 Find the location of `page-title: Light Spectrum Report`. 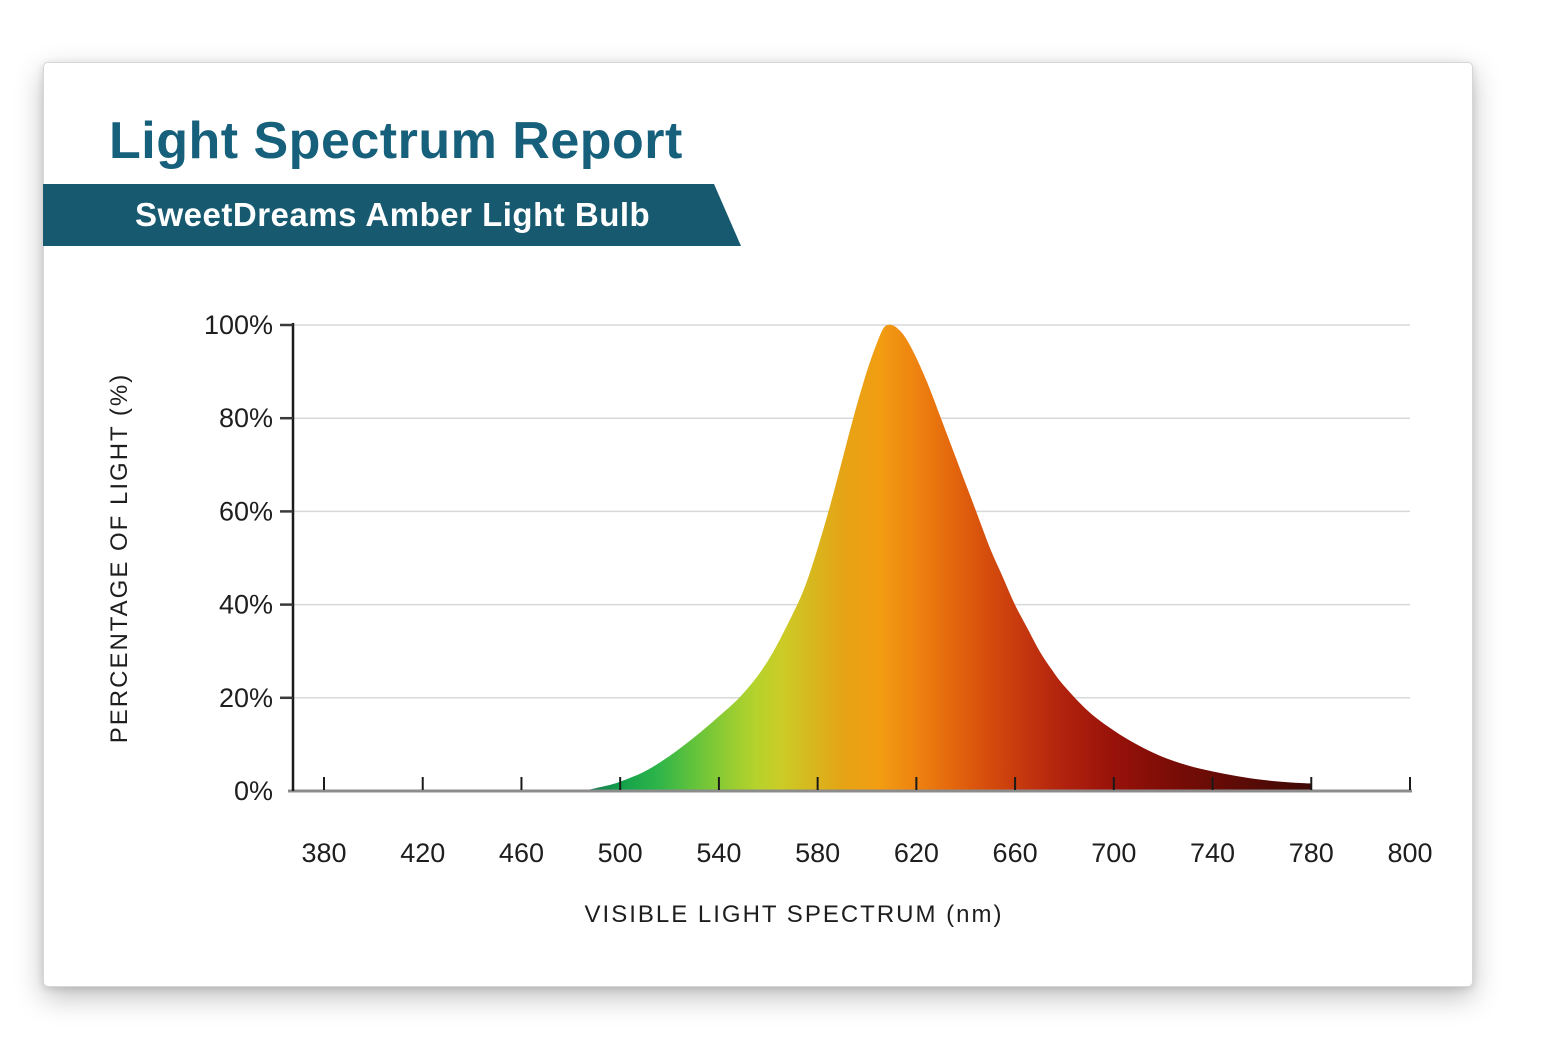

page-title: Light Spectrum Report is located at coordinates (396, 141).